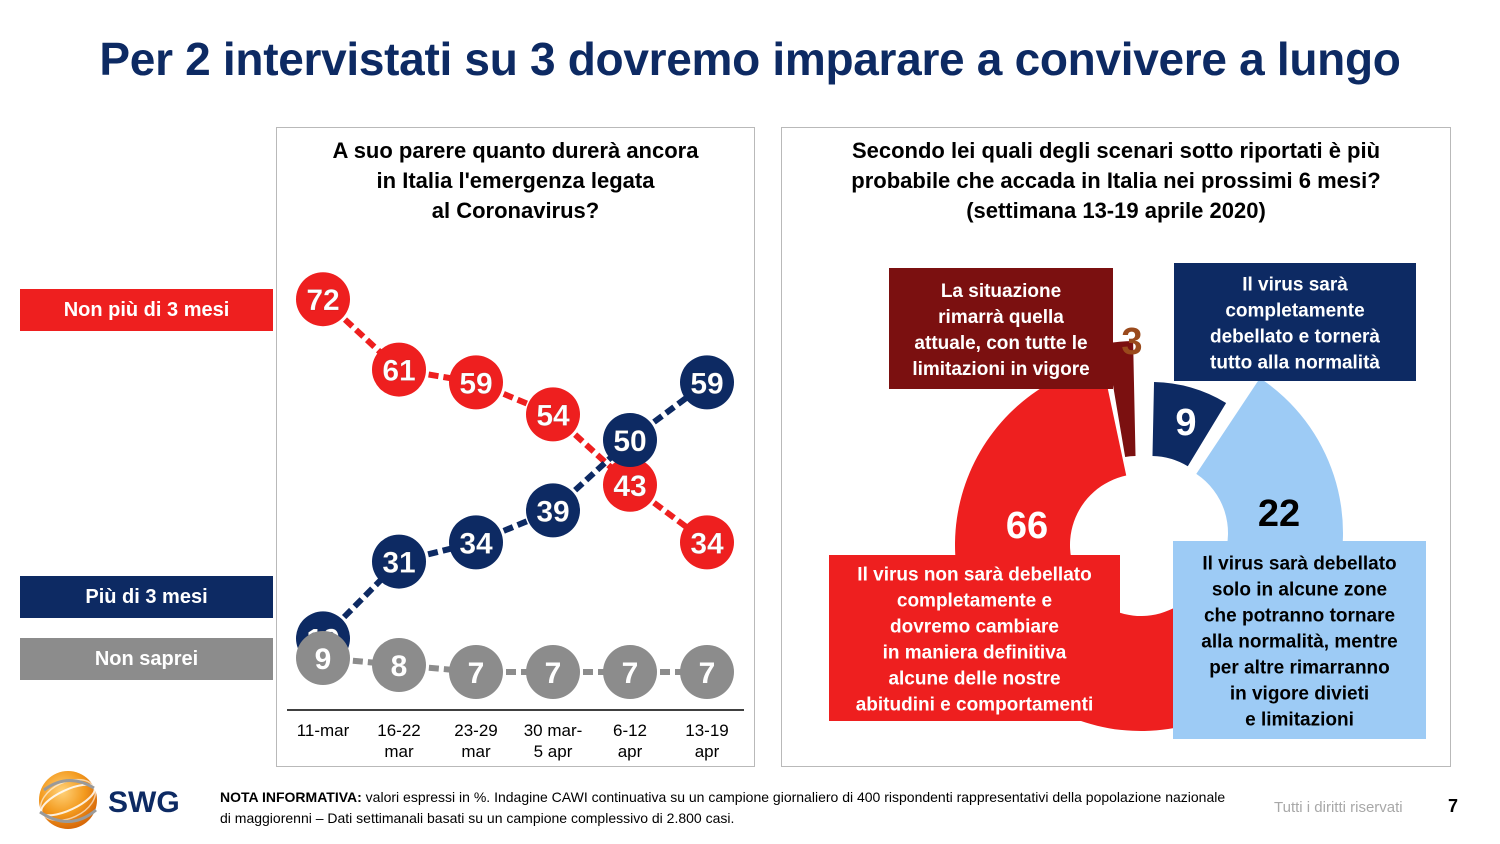  I want to click on slice-value-cambiare-abitudini: 66, so click(1027, 526).